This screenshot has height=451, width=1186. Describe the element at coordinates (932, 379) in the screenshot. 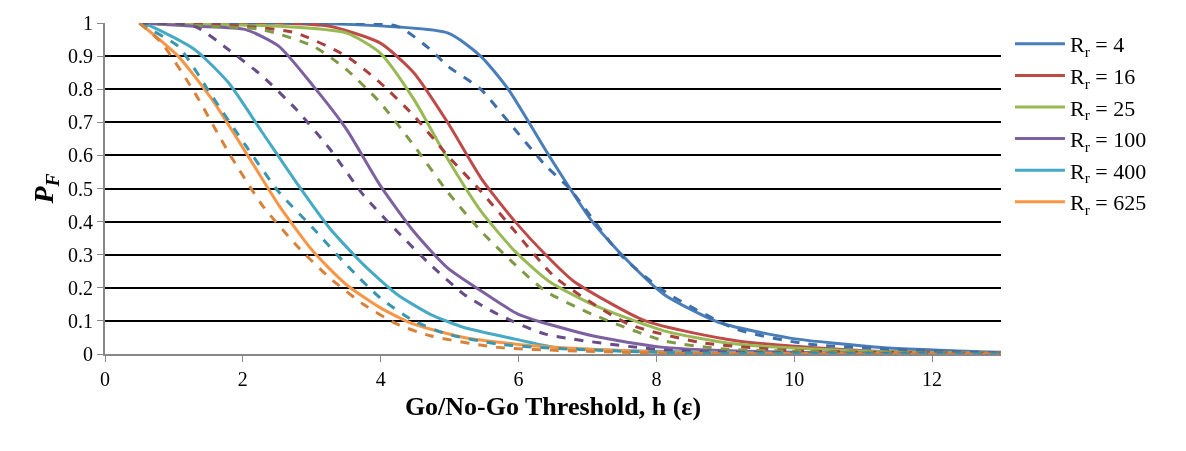

I see `x-tick-label: 12` at that location.